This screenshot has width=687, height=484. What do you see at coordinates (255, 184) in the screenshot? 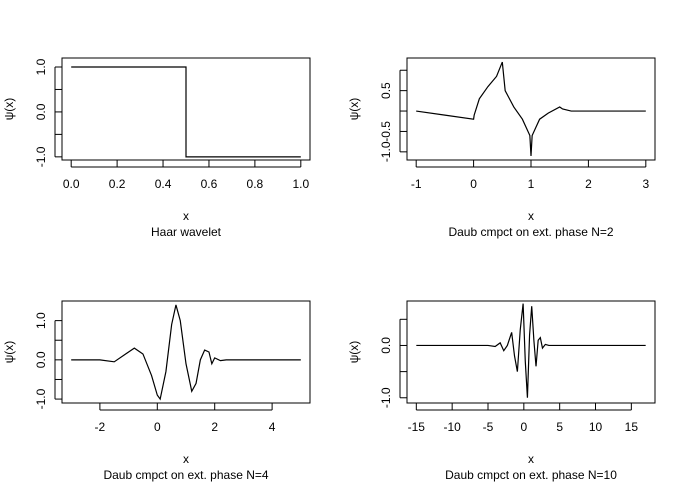
I see `x-tick-label: 0.8` at bounding box center [255, 184].